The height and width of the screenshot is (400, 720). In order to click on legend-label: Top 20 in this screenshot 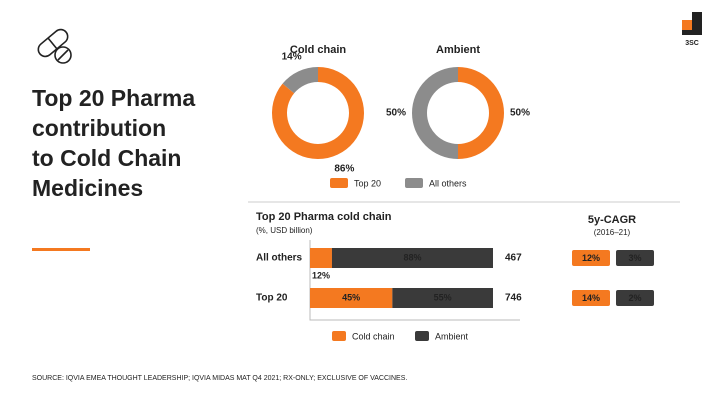, I will do `click(367, 183)`.